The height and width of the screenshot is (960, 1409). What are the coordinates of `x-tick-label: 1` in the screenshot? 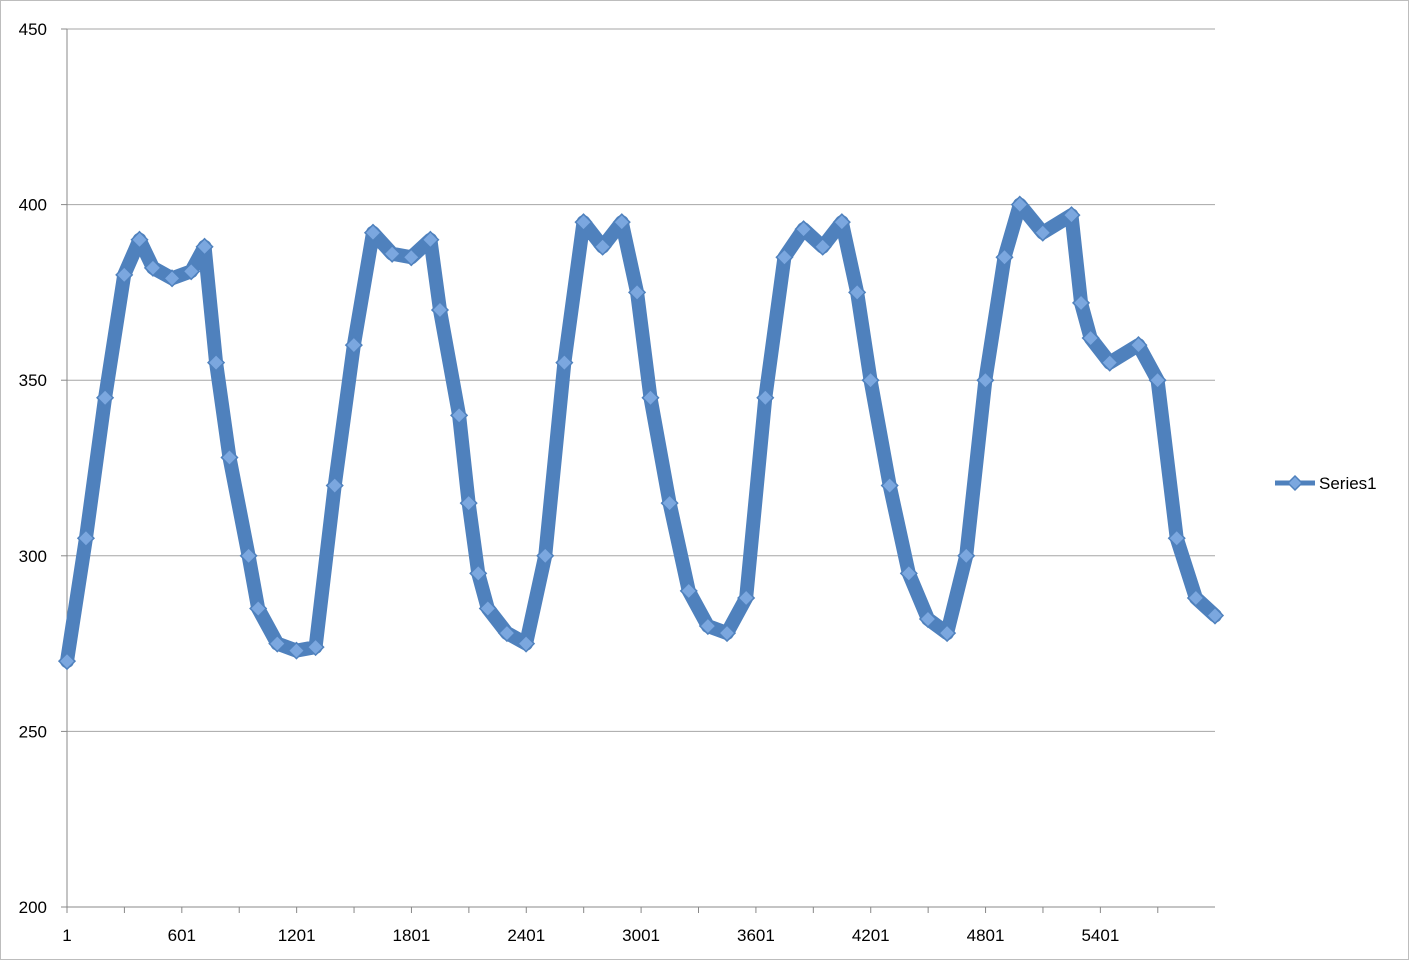 It's located at (66, 935).